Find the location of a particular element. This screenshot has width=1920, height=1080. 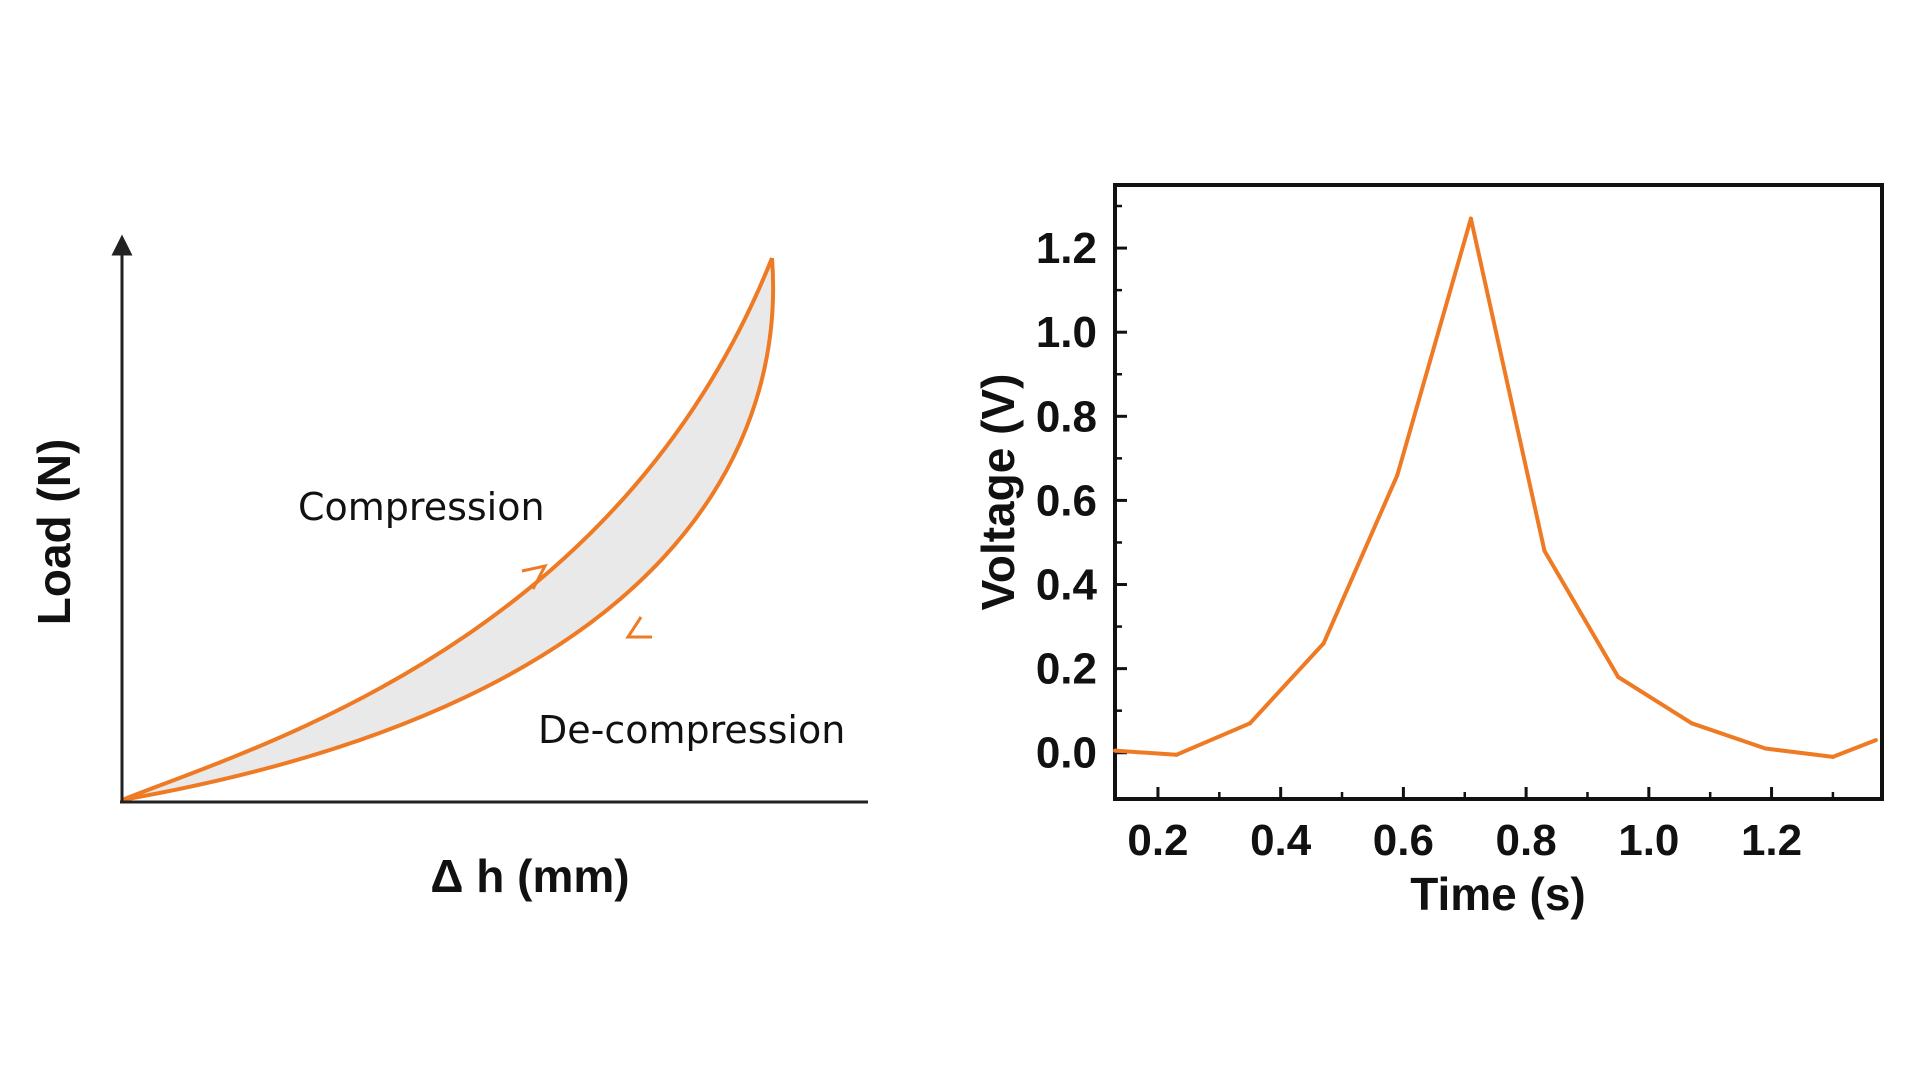

compression-annotation: Compression is located at coordinates (421, 507).